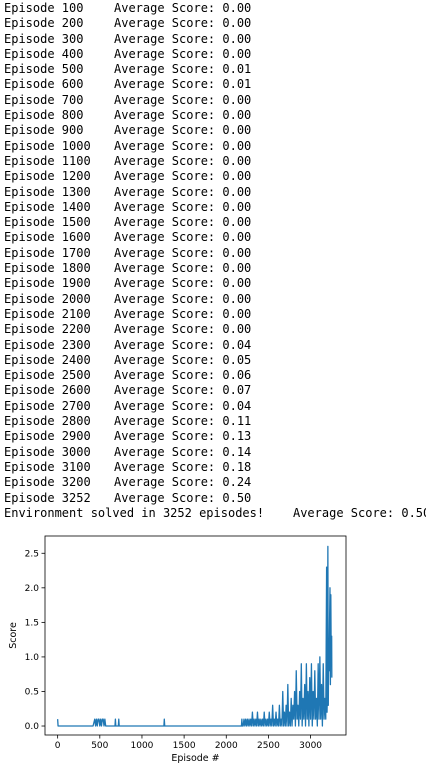 Image resolution: width=426 pixels, height=769 pixels. I want to click on log-line: Episode 200 Average Score: 0.00, so click(215, 23).